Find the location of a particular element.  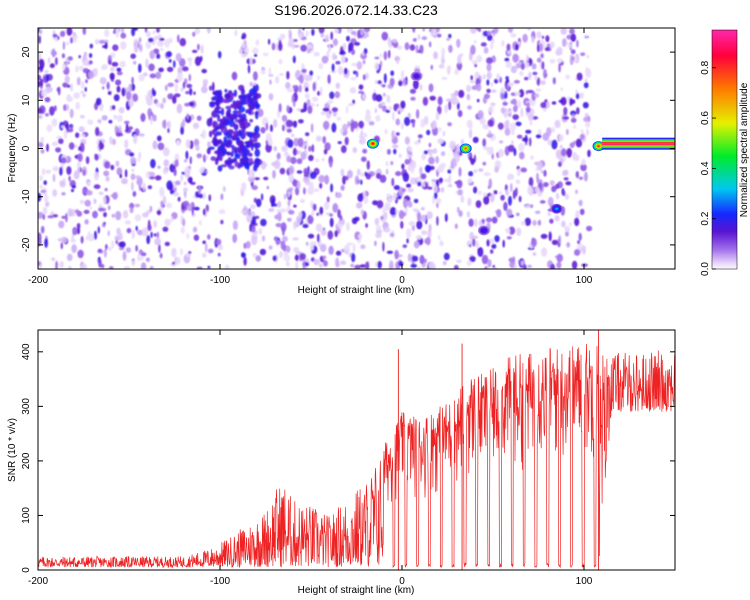

colorbar-tick-label: 0.0 is located at coordinates (705, 269).